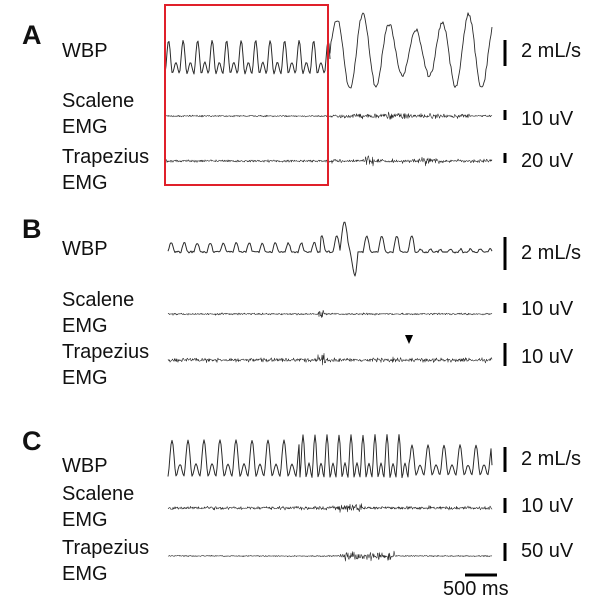  What do you see at coordinates (85, 326) in the screenshot?
I see `panel-b-scalene-label-2: EMG` at bounding box center [85, 326].